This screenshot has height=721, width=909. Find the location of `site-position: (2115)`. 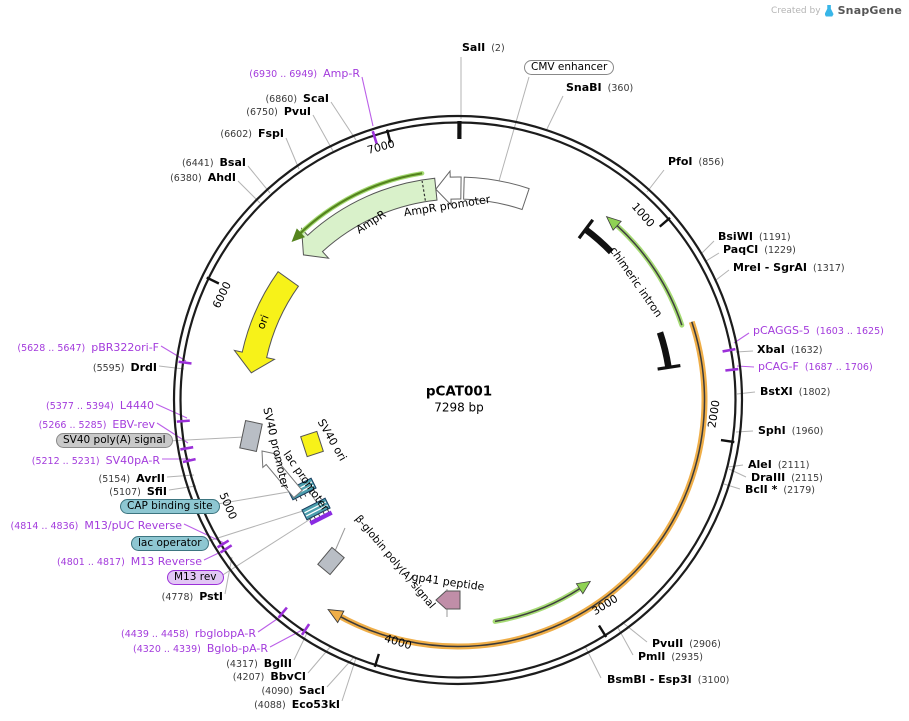

site-position: (2115) is located at coordinates (807, 478).